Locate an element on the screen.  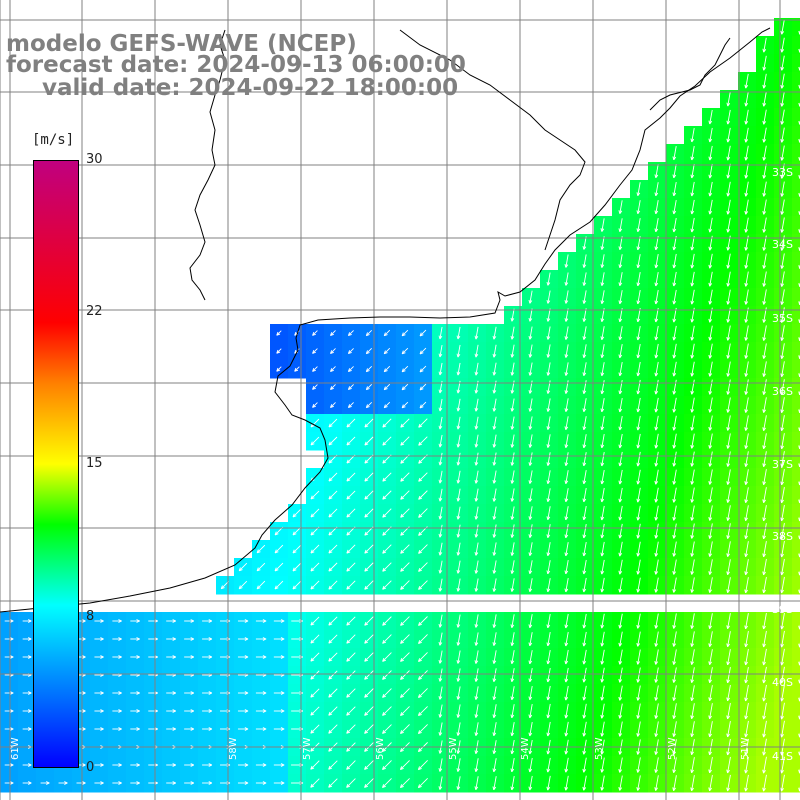
lat-label: 41S is located at coordinates (782, 756).